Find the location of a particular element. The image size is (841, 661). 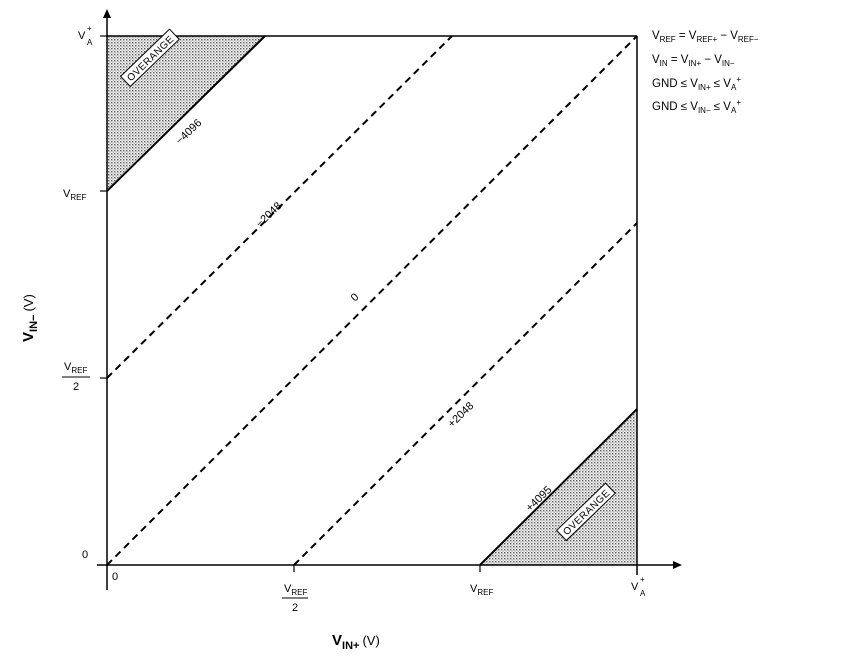

label-minus2048: −2048 is located at coordinates (269, 215).